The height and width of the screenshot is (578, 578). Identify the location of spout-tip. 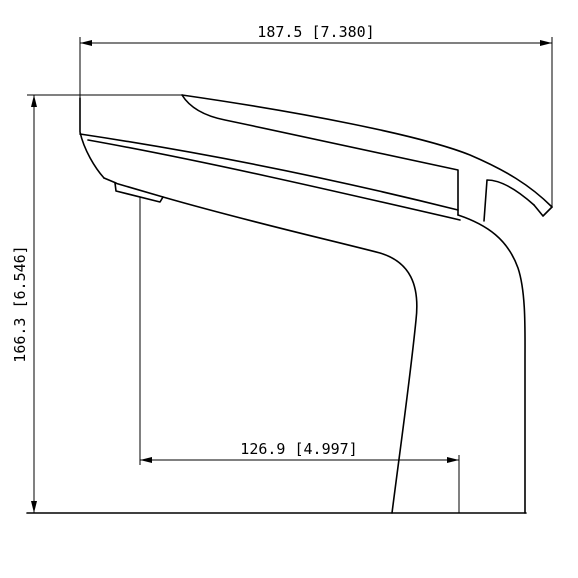
(543, 210).